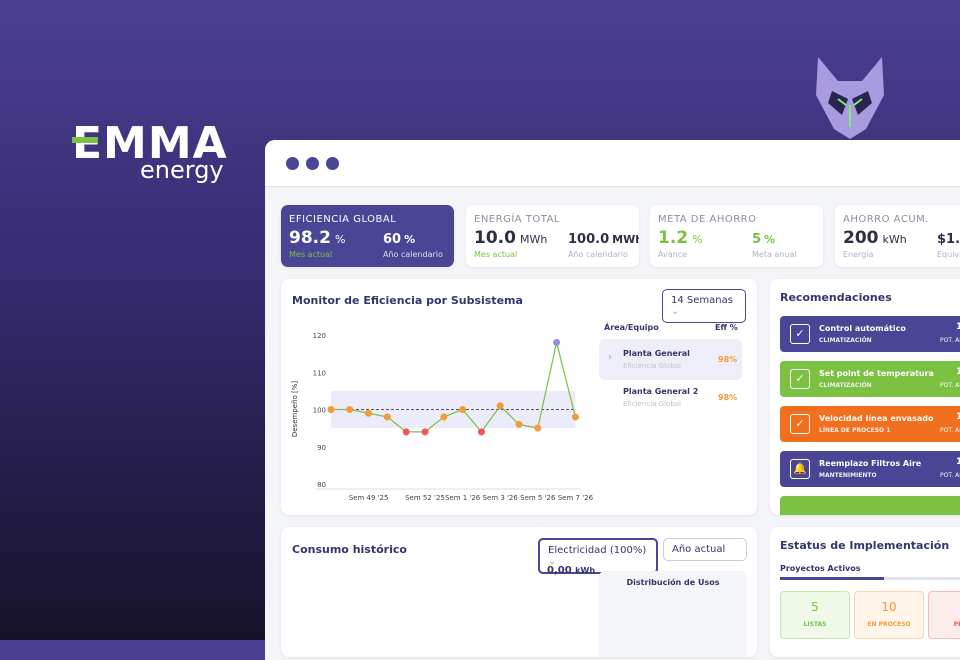  Describe the element at coordinates (321, 448) in the screenshot. I see `y-tick-label: 90` at that location.